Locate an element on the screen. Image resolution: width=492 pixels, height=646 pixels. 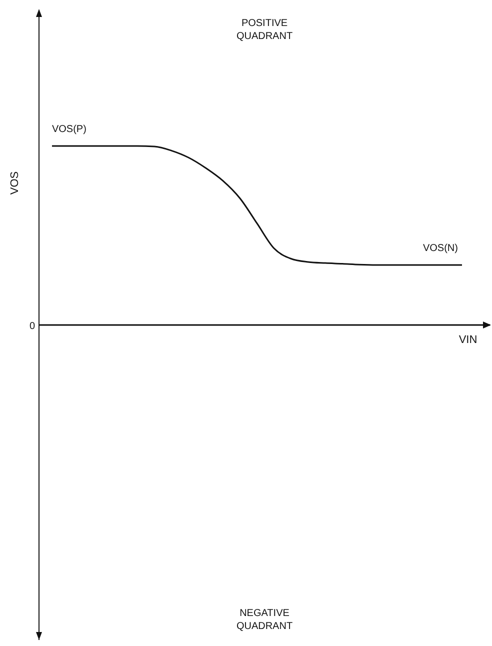
text: POSITIVE QUADRANT is located at coordinates (264, 30).